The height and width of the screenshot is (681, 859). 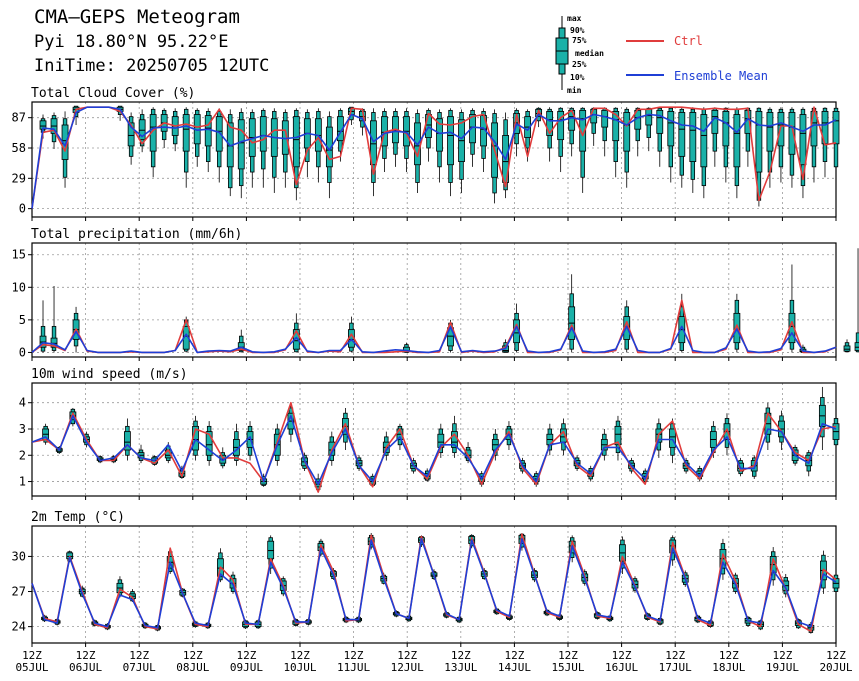 I want to click on legend-box-label: 10%, so click(x=577, y=77).